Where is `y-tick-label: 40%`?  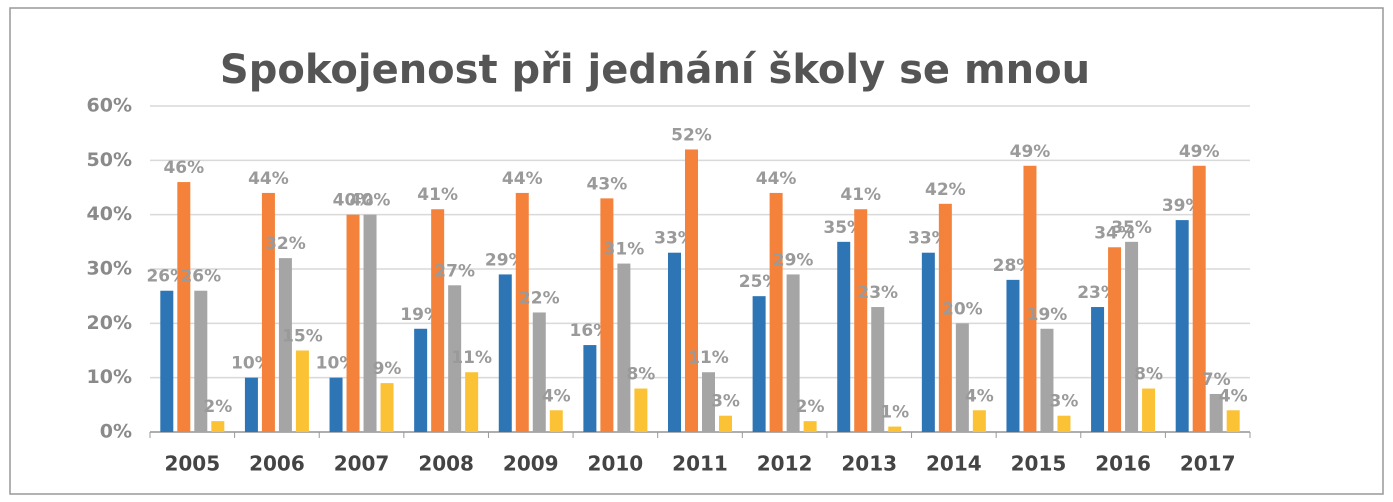 y-tick-label: 40% is located at coordinates (109, 214).